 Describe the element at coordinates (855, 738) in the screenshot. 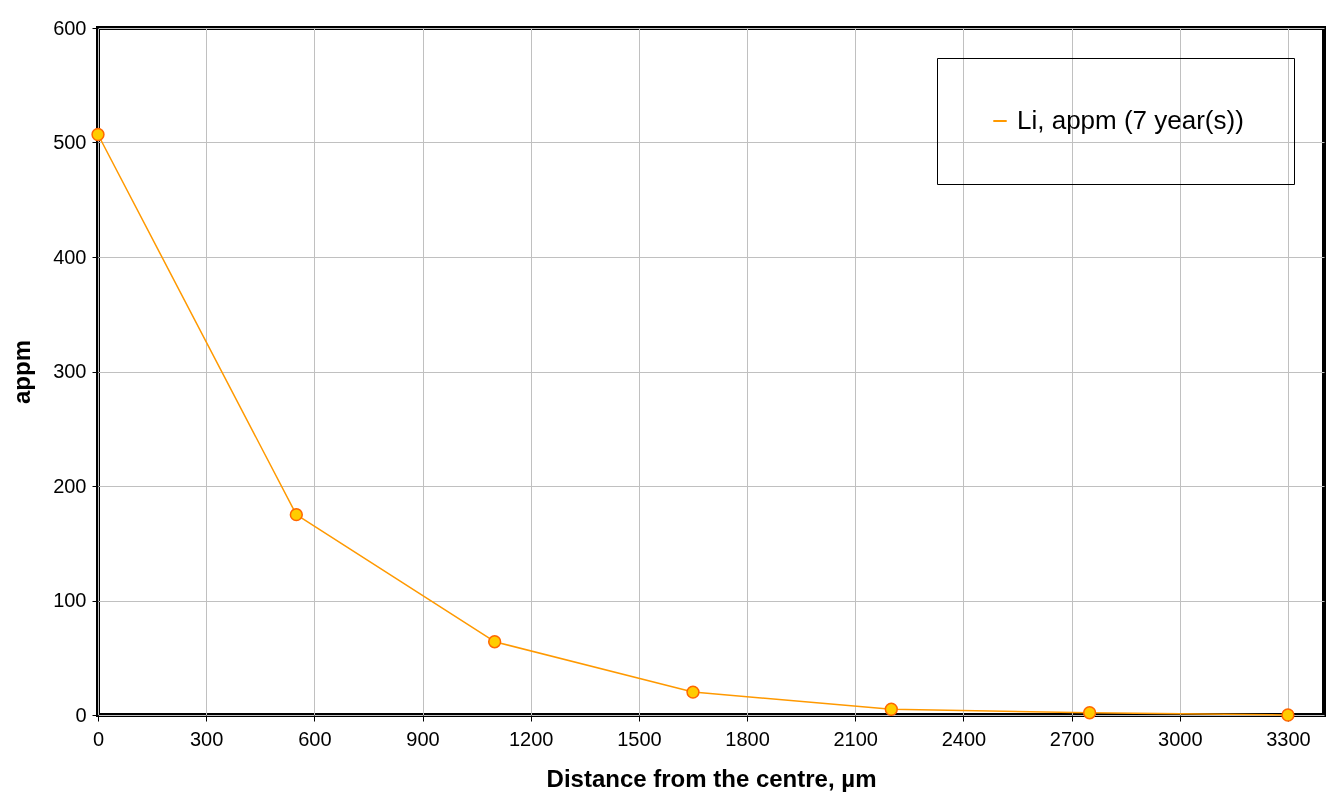

I see `x-tick-label: 2100` at that location.